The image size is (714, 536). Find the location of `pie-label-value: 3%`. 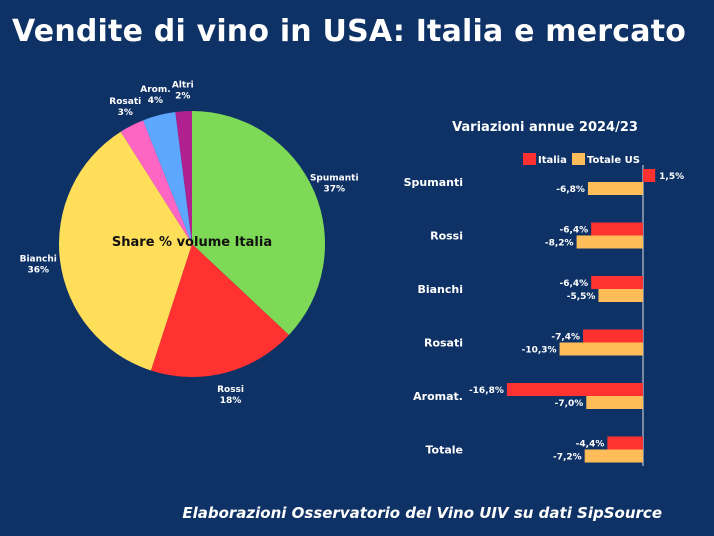

pie-label-value: 3% is located at coordinates (125, 113).